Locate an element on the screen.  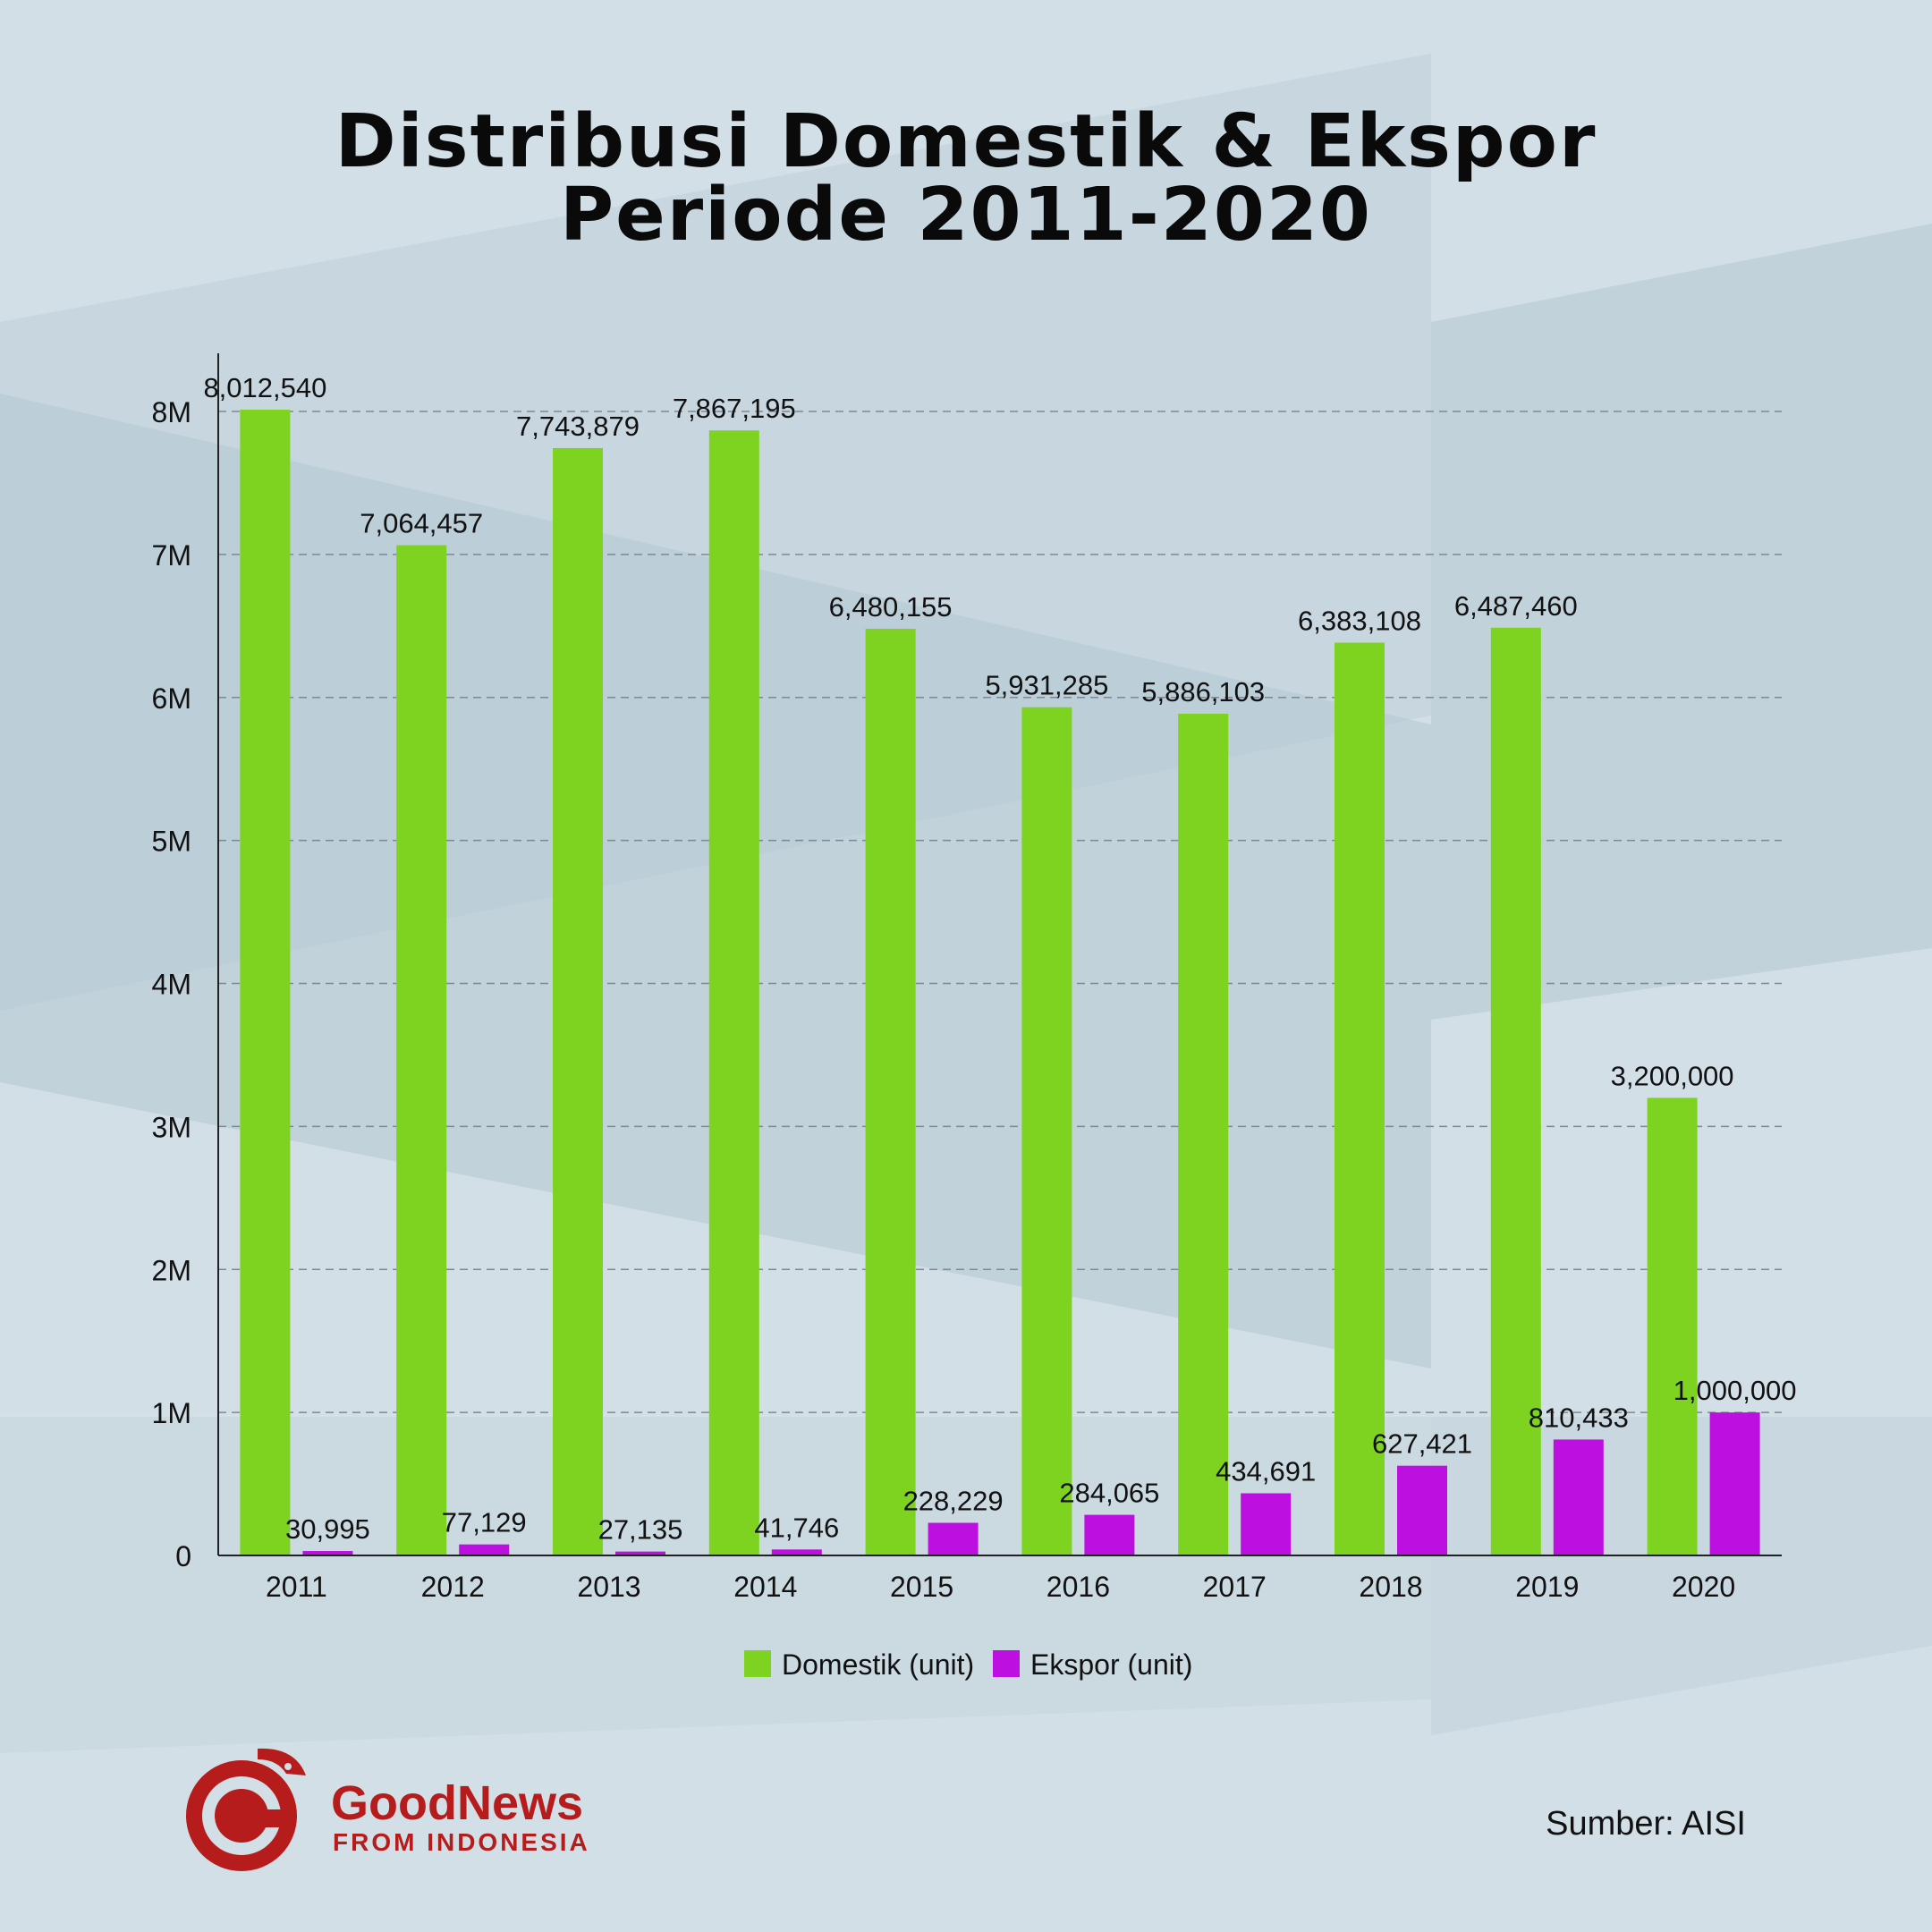
x-tick-label: 2020 is located at coordinates (1703, 1587).